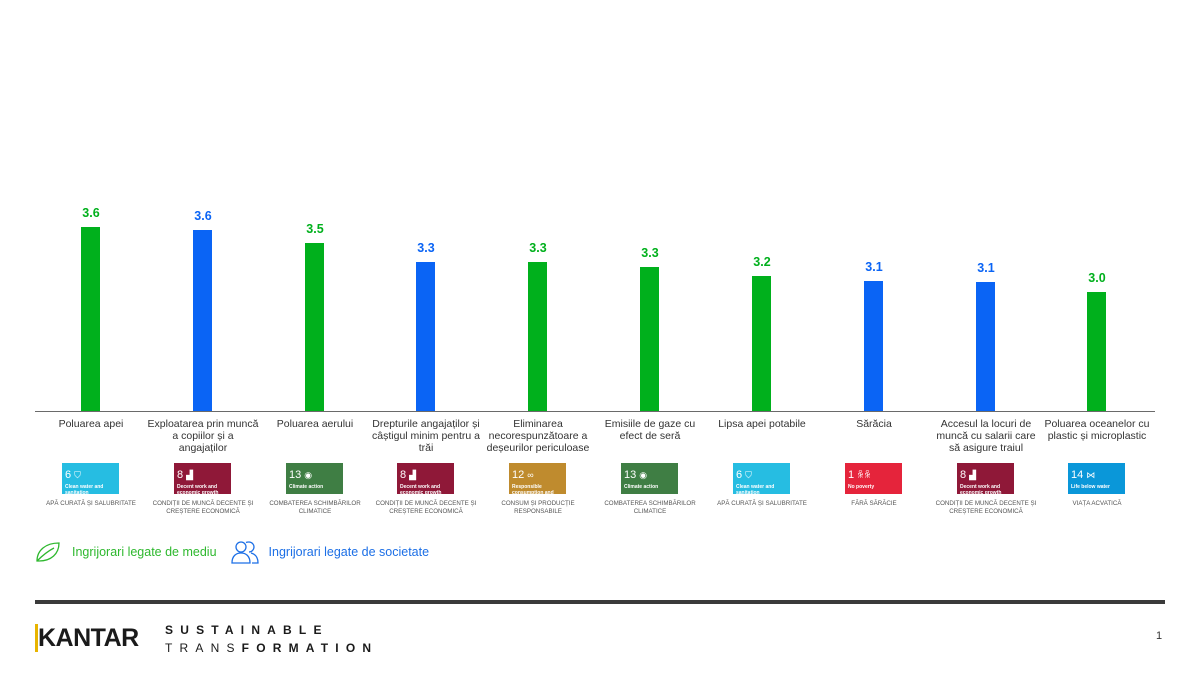 The width and height of the screenshot is (1200, 674). I want to click on category-label: Sărăcia, so click(874, 424).